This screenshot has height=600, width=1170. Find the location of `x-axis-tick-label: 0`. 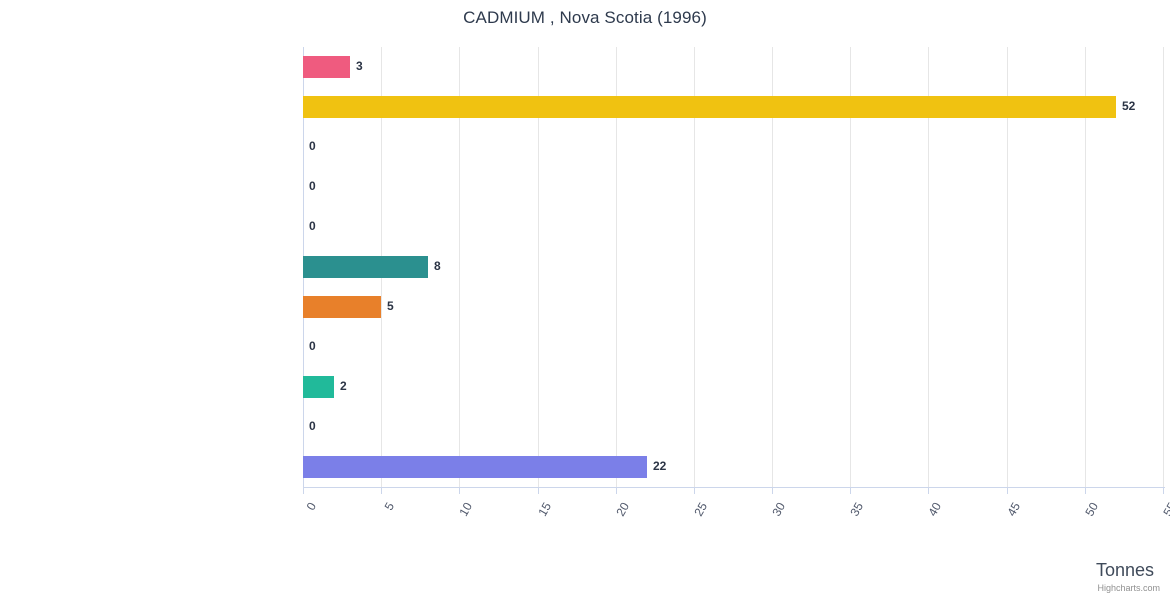

x-axis-tick-label: 0 is located at coordinates (311, 506).